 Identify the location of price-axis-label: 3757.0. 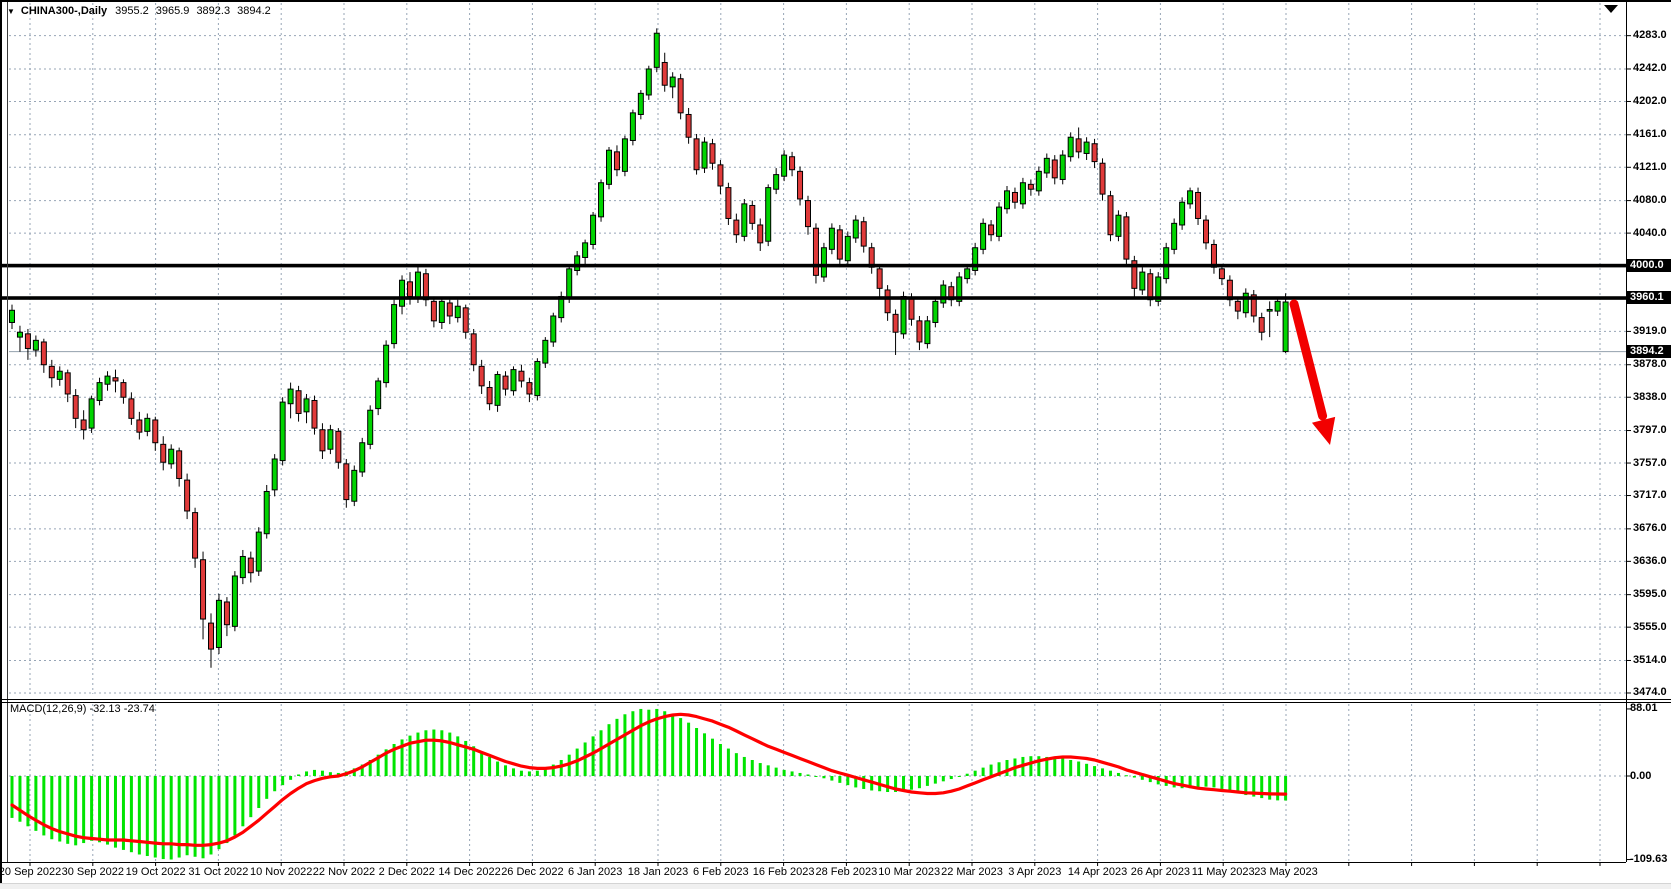
(1650, 462).